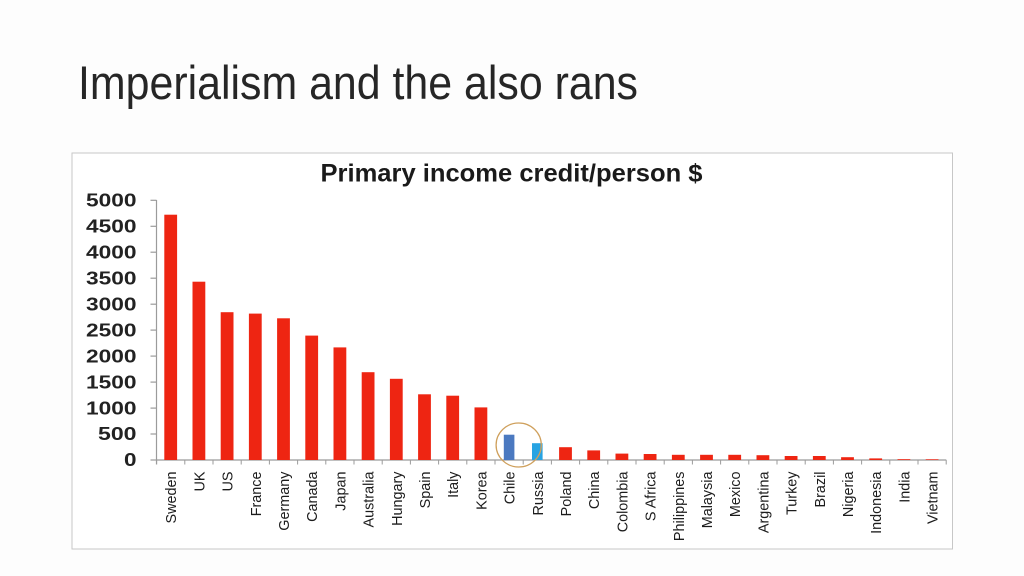 This screenshot has height=576, width=1024. Describe the element at coordinates (426, 490) in the screenshot. I see `svg-text: Spain` at that location.